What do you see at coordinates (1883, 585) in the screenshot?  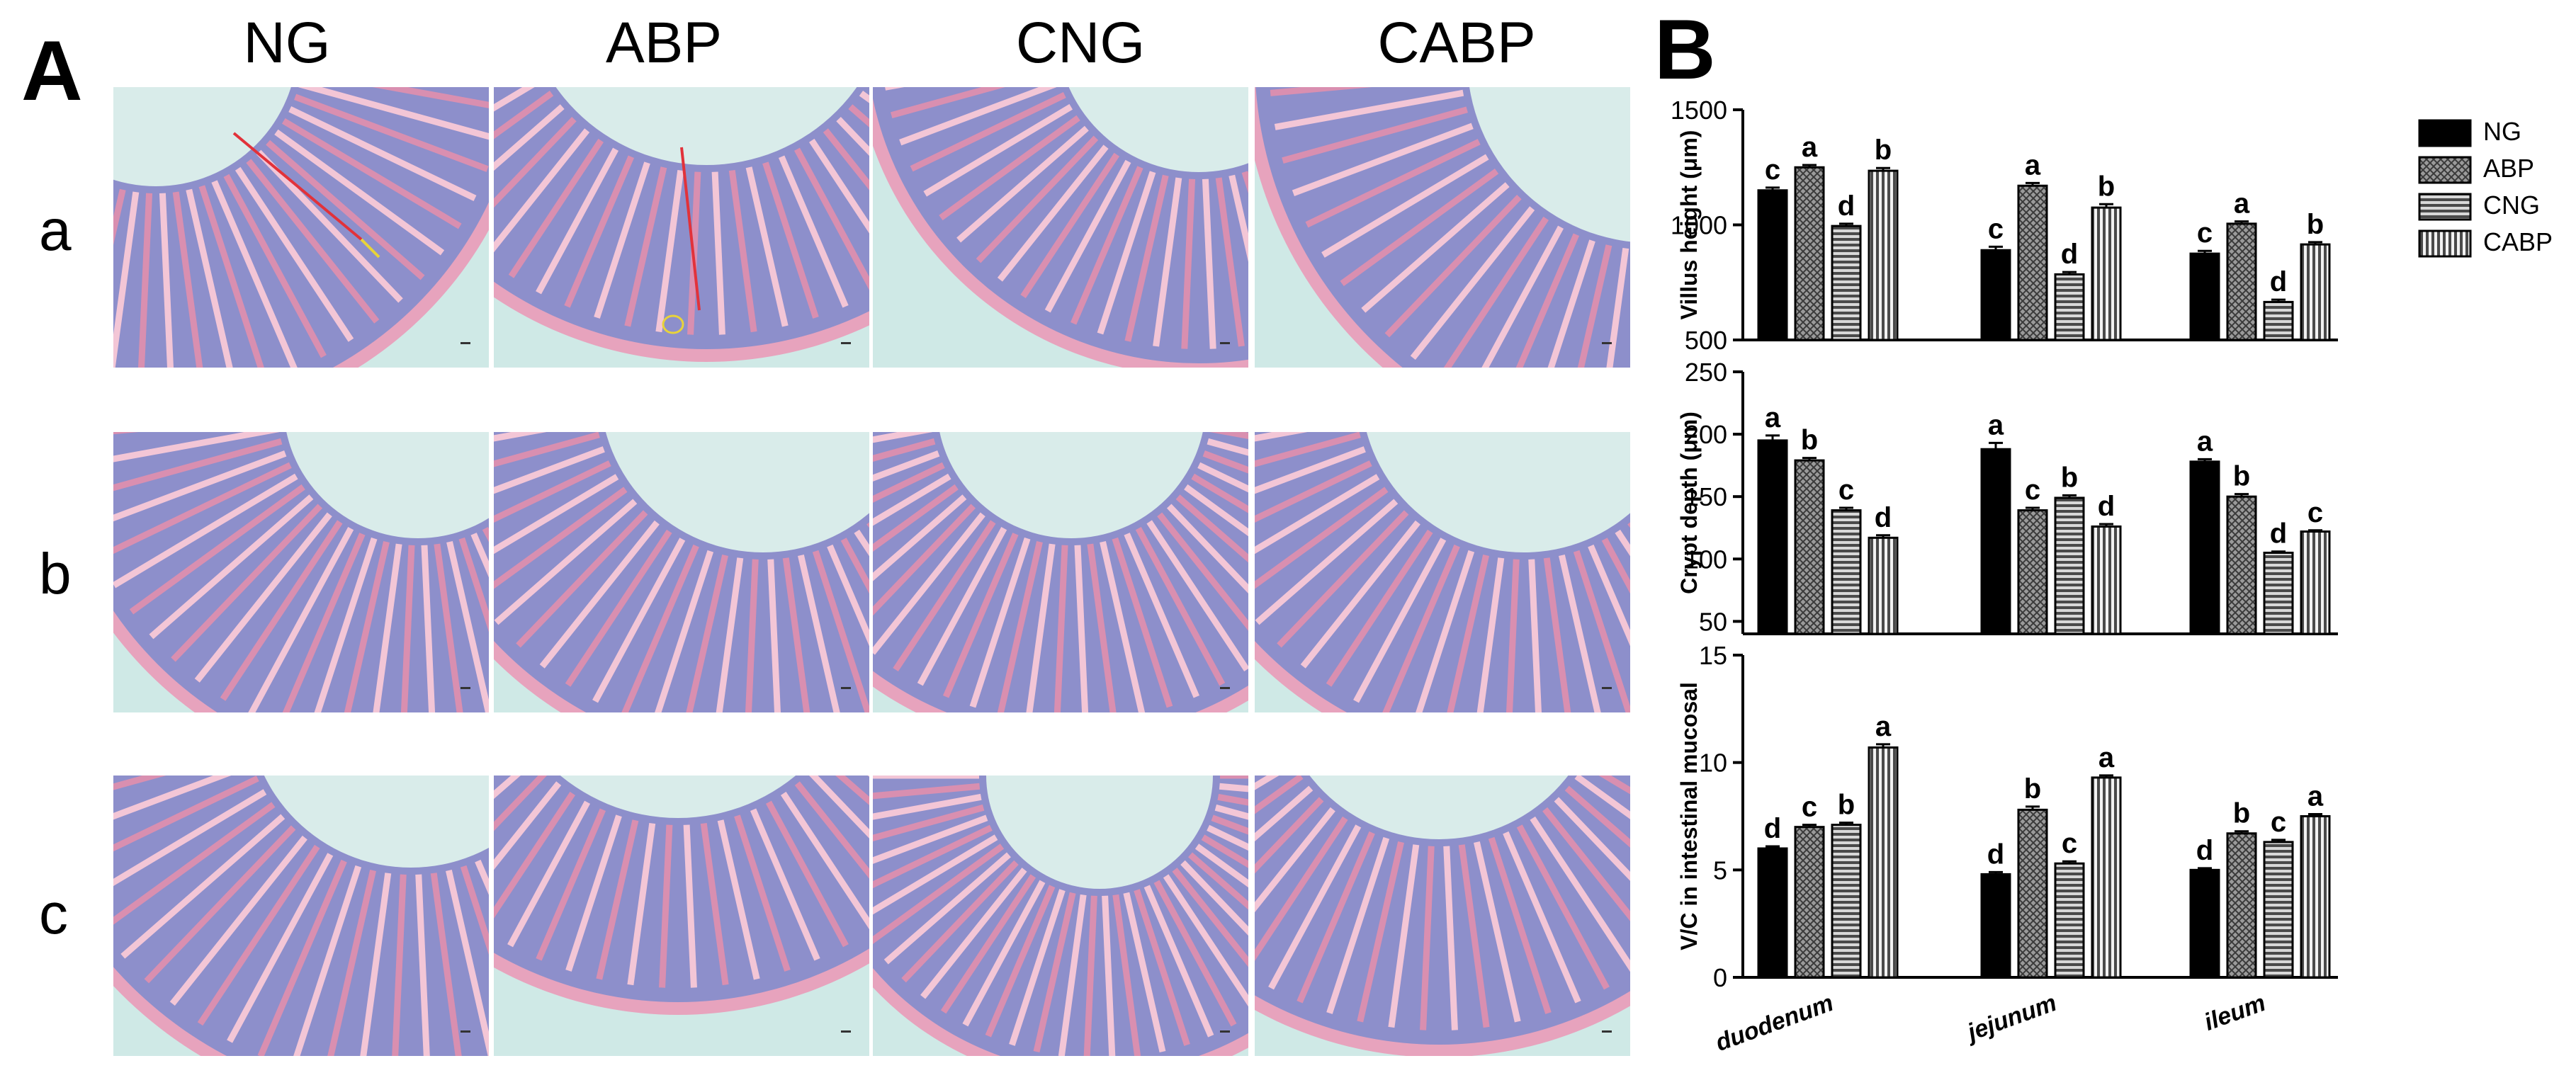 I see `bar-cabp-duodenum` at bounding box center [1883, 585].